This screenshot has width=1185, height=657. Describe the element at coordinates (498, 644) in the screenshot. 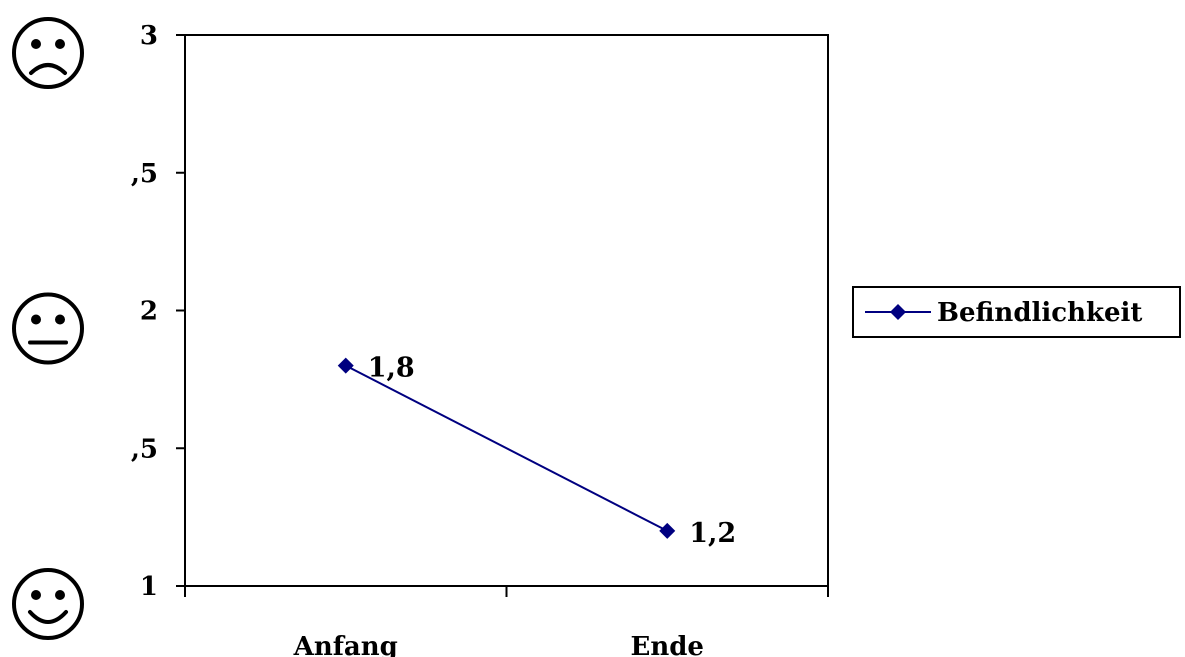

I see `x-category-labels: Anfang Ende` at that location.